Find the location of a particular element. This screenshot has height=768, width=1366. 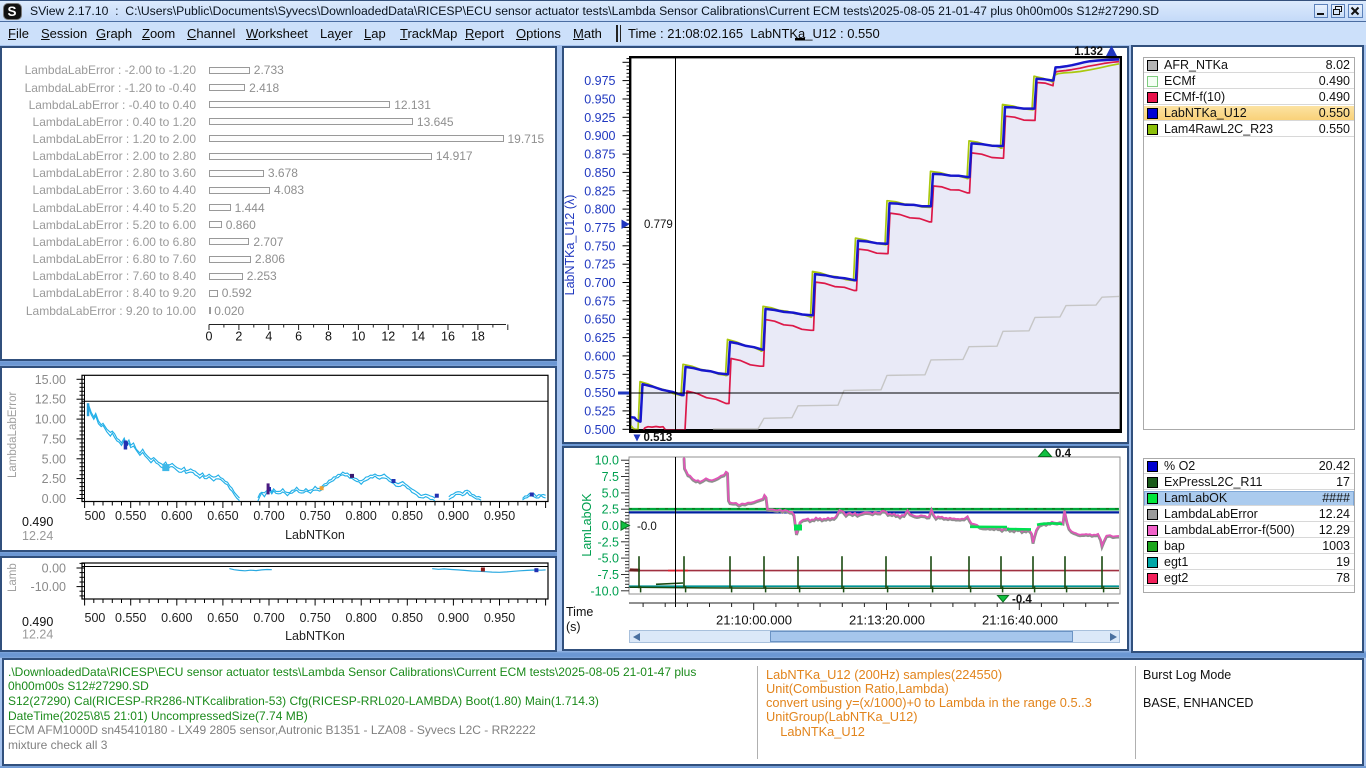

svg-text: 2 is located at coordinates (238, 337).